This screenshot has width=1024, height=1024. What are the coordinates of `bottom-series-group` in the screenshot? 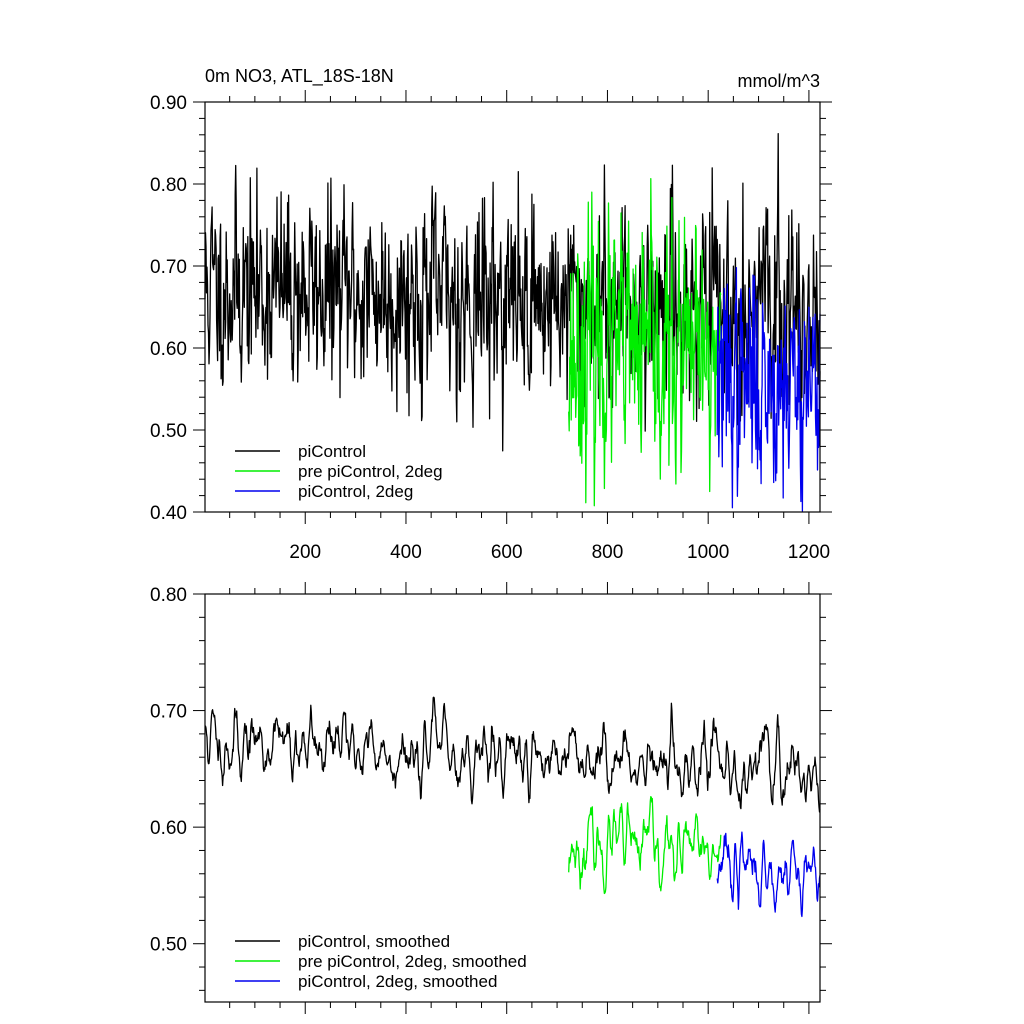 It's located at (512, 807).